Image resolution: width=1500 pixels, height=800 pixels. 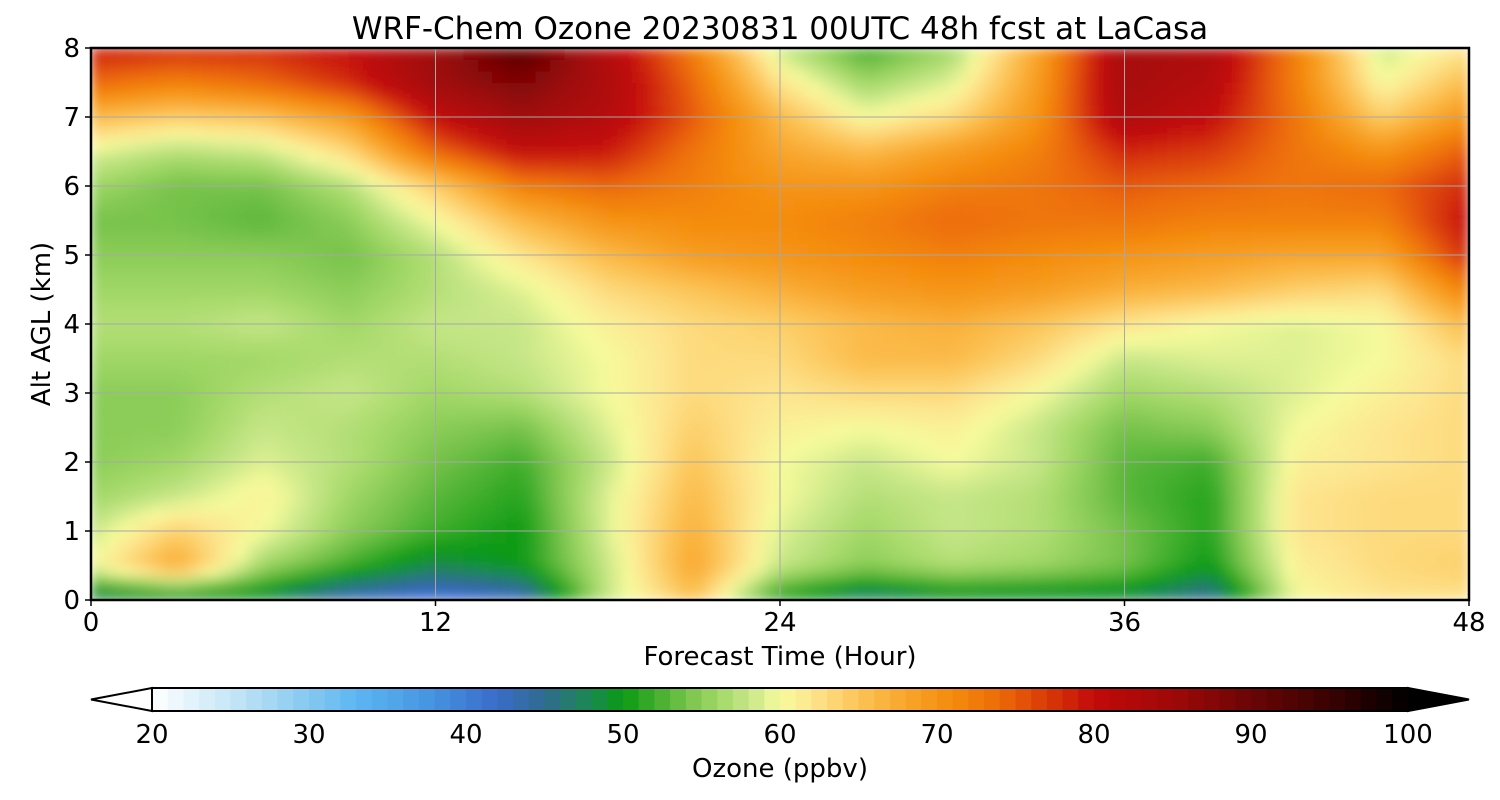 I want to click on colorbar-band, so click(x=1212, y=699).